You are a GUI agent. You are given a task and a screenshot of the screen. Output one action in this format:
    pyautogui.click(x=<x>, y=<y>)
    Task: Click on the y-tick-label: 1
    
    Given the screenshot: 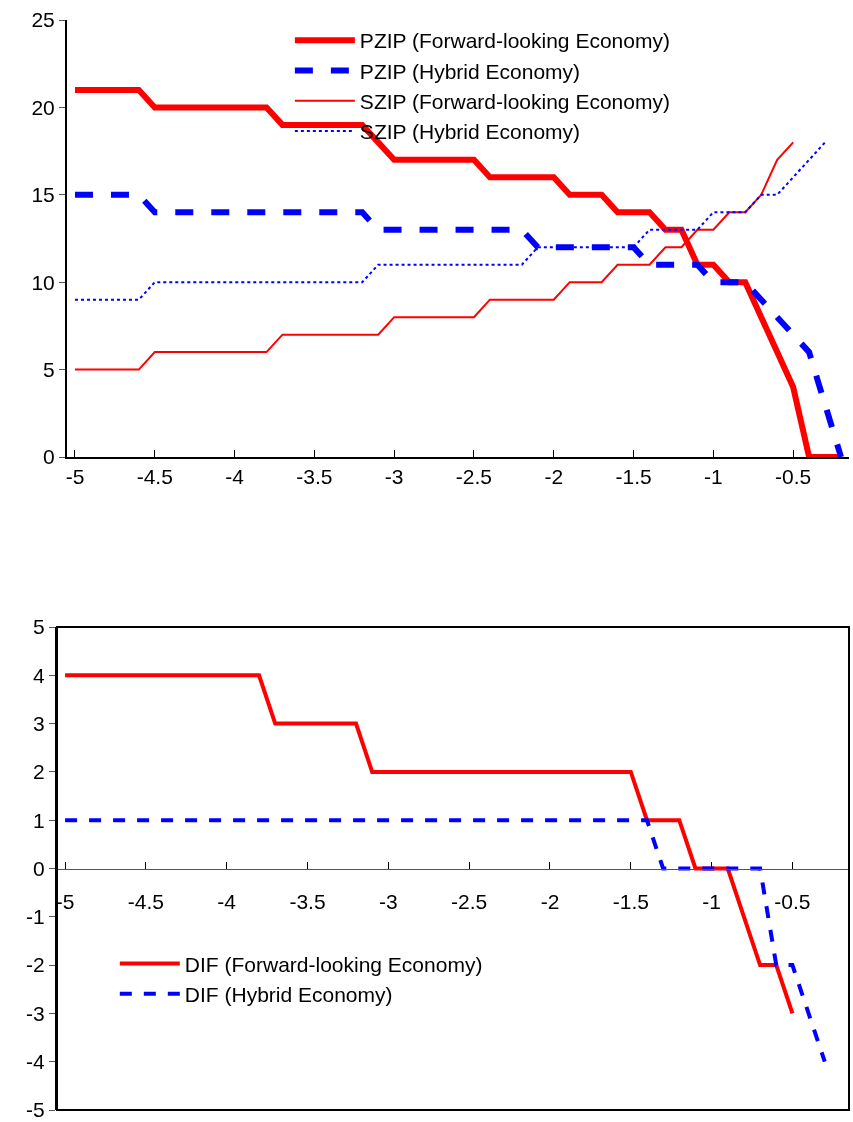 What is the action you would take?
    pyautogui.click(x=39, y=820)
    